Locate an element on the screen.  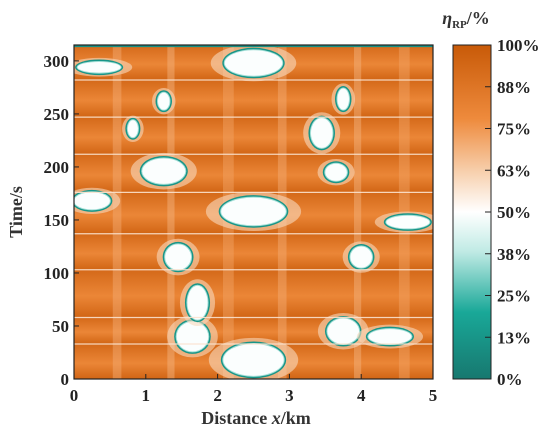
colorbar-tick-label: 63% is located at coordinates (514, 170).